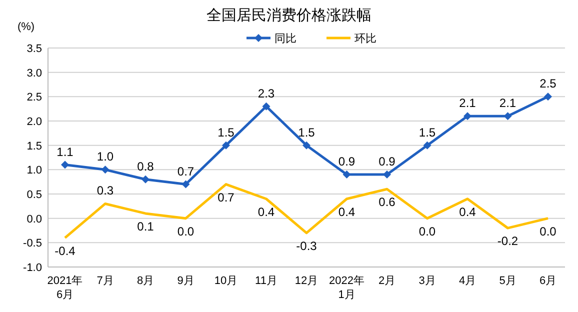  Describe the element at coordinates (145, 166) in the screenshot. I see `data-label: 0.8` at that location.